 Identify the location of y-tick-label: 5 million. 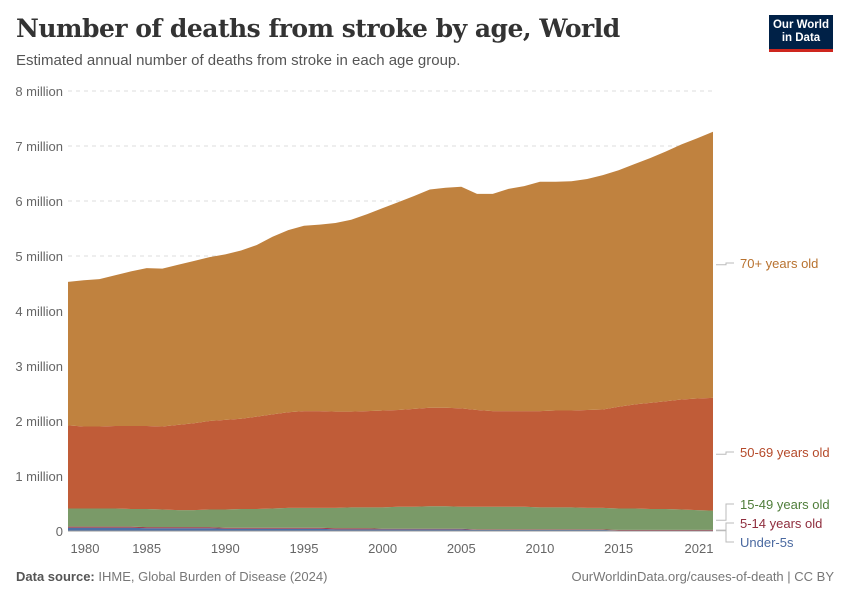
(39, 256).